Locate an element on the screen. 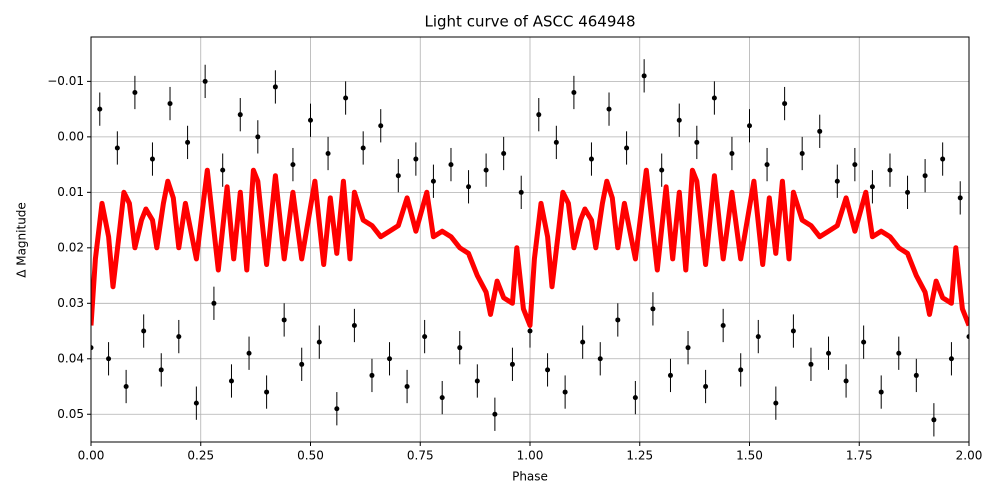 This screenshot has height=504, width=1000. y-tick-label: 0.03 is located at coordinates (70, 303).